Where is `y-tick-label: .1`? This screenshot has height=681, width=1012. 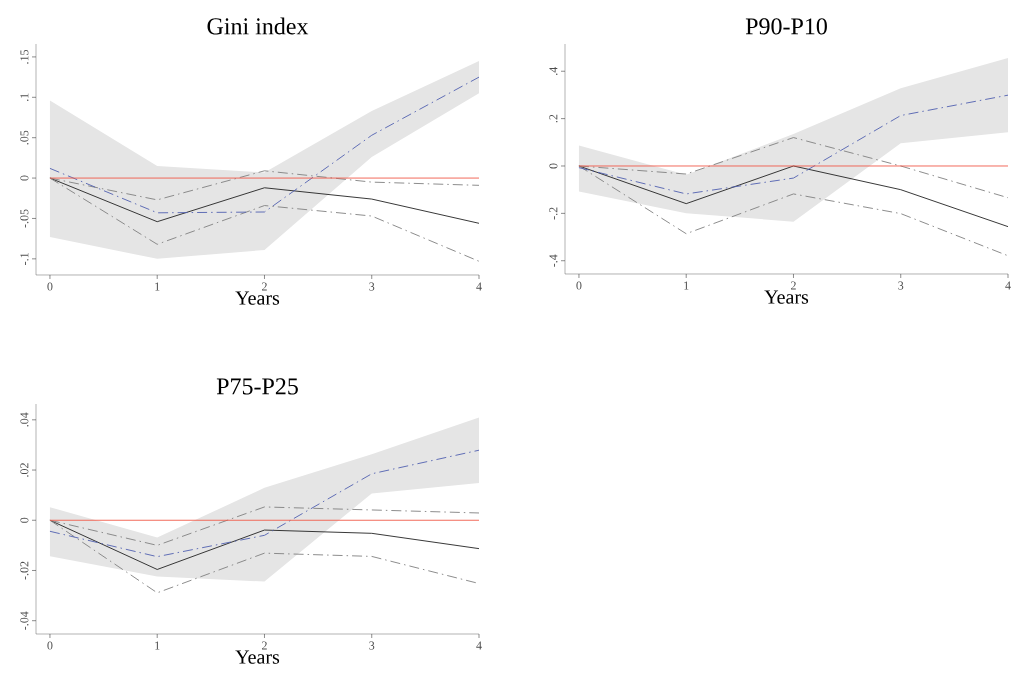
y-tick-label: .1 is located at coordinates (24, 97).